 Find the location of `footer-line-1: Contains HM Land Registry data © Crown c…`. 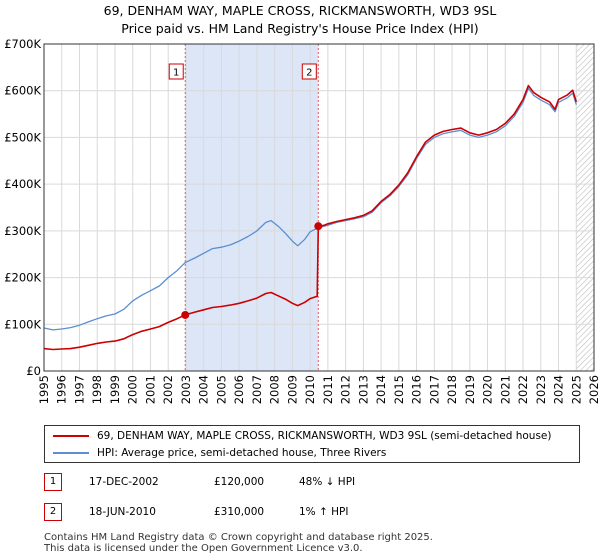

footer-line-1: Contains HM Land Registry data © Crown c… is located at coordinates (238, 537).